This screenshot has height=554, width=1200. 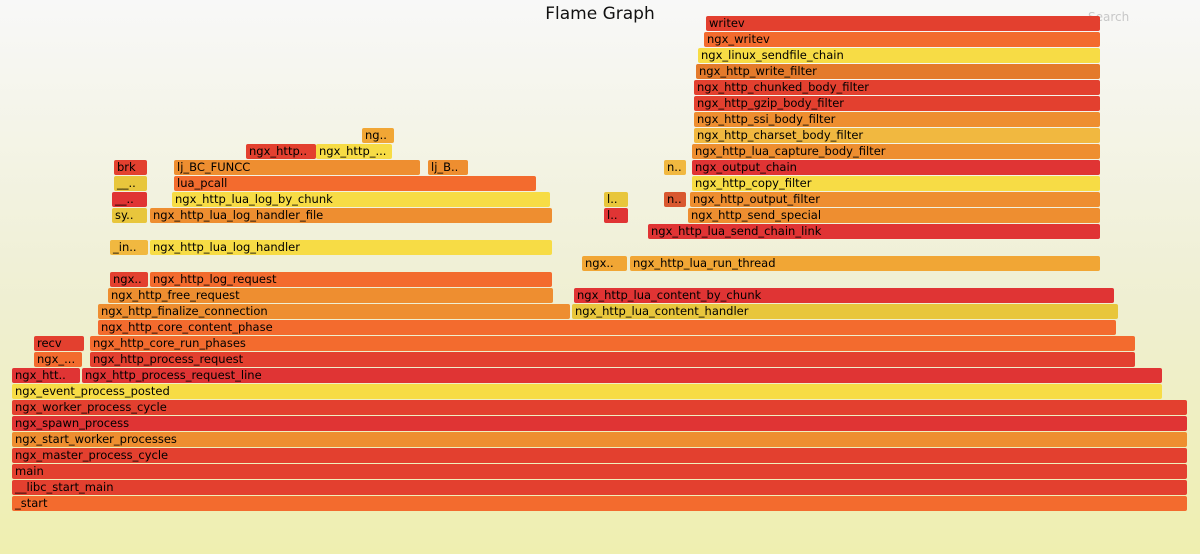 I want to click on flame-frame: ngx_http_finalize_connection, so click(x=334, y=311).